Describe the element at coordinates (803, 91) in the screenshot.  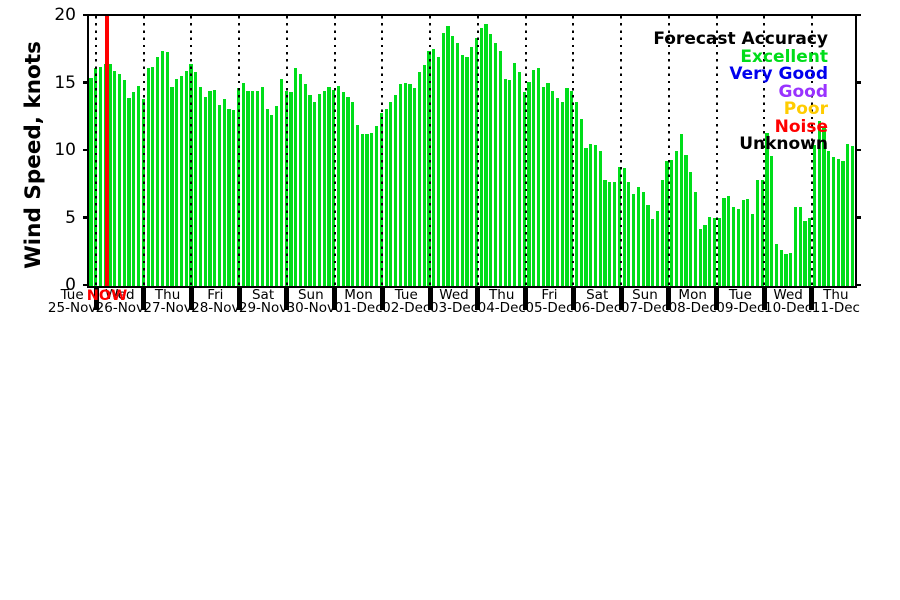
I see `legend-item-good: Good` at that location.